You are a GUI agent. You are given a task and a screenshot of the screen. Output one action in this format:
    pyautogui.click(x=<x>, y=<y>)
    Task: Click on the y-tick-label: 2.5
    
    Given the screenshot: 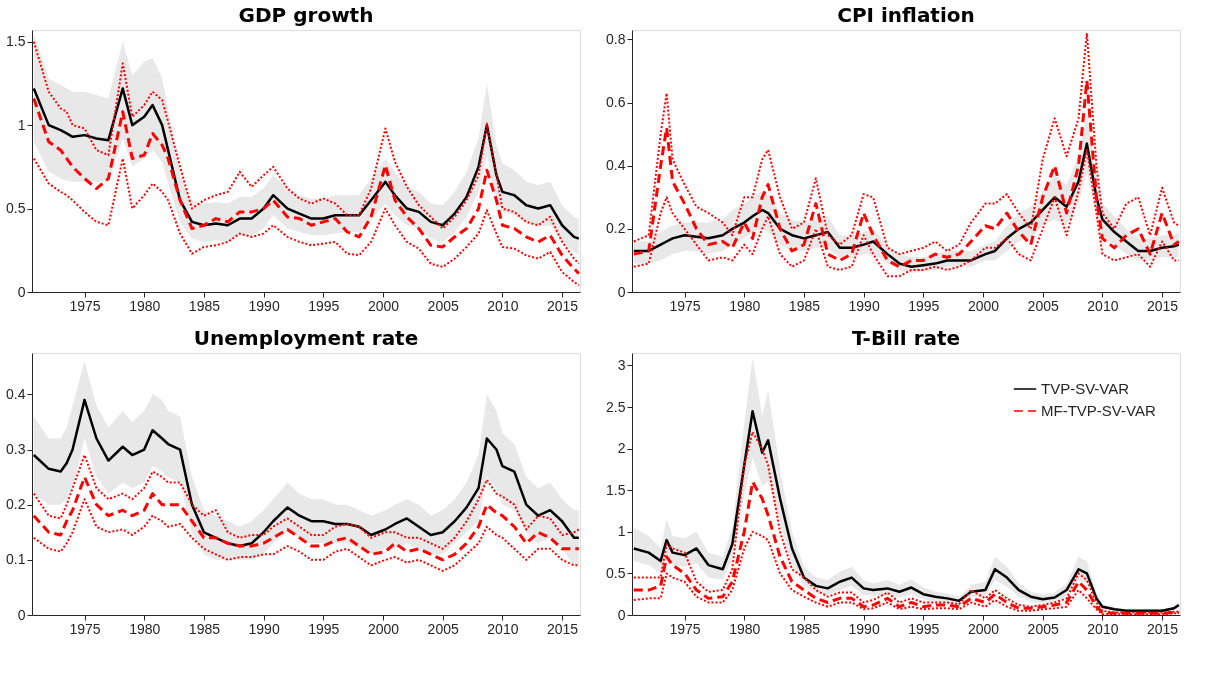 What is the action you would take?
    pyautogui.click(x=616, y=406)
    